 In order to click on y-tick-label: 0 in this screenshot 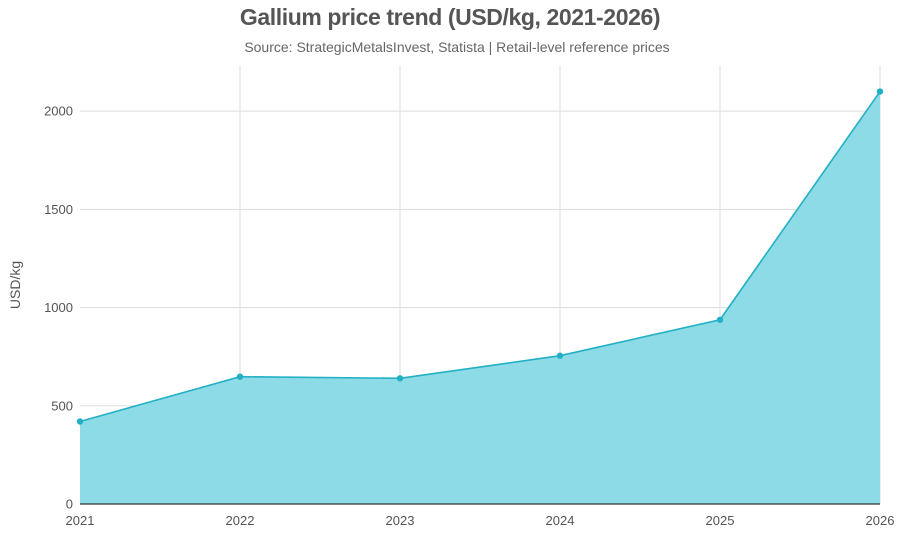, I will do `click(69, 504)`.